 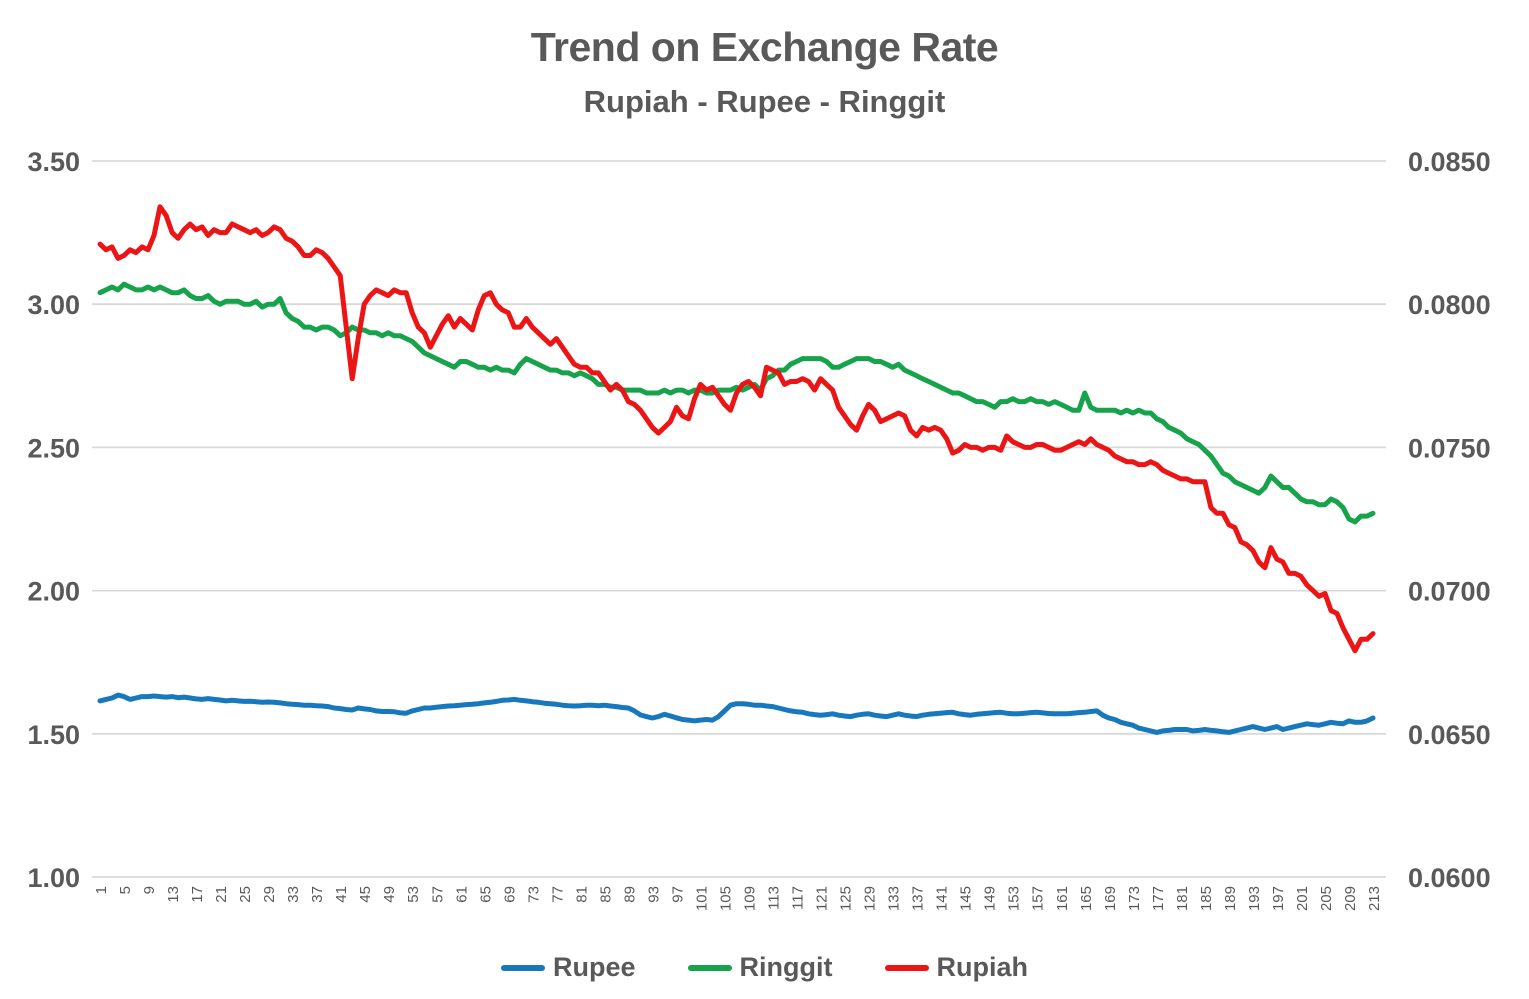 I want to click on legend-label: Rupiah, so click(x=982, y=967).